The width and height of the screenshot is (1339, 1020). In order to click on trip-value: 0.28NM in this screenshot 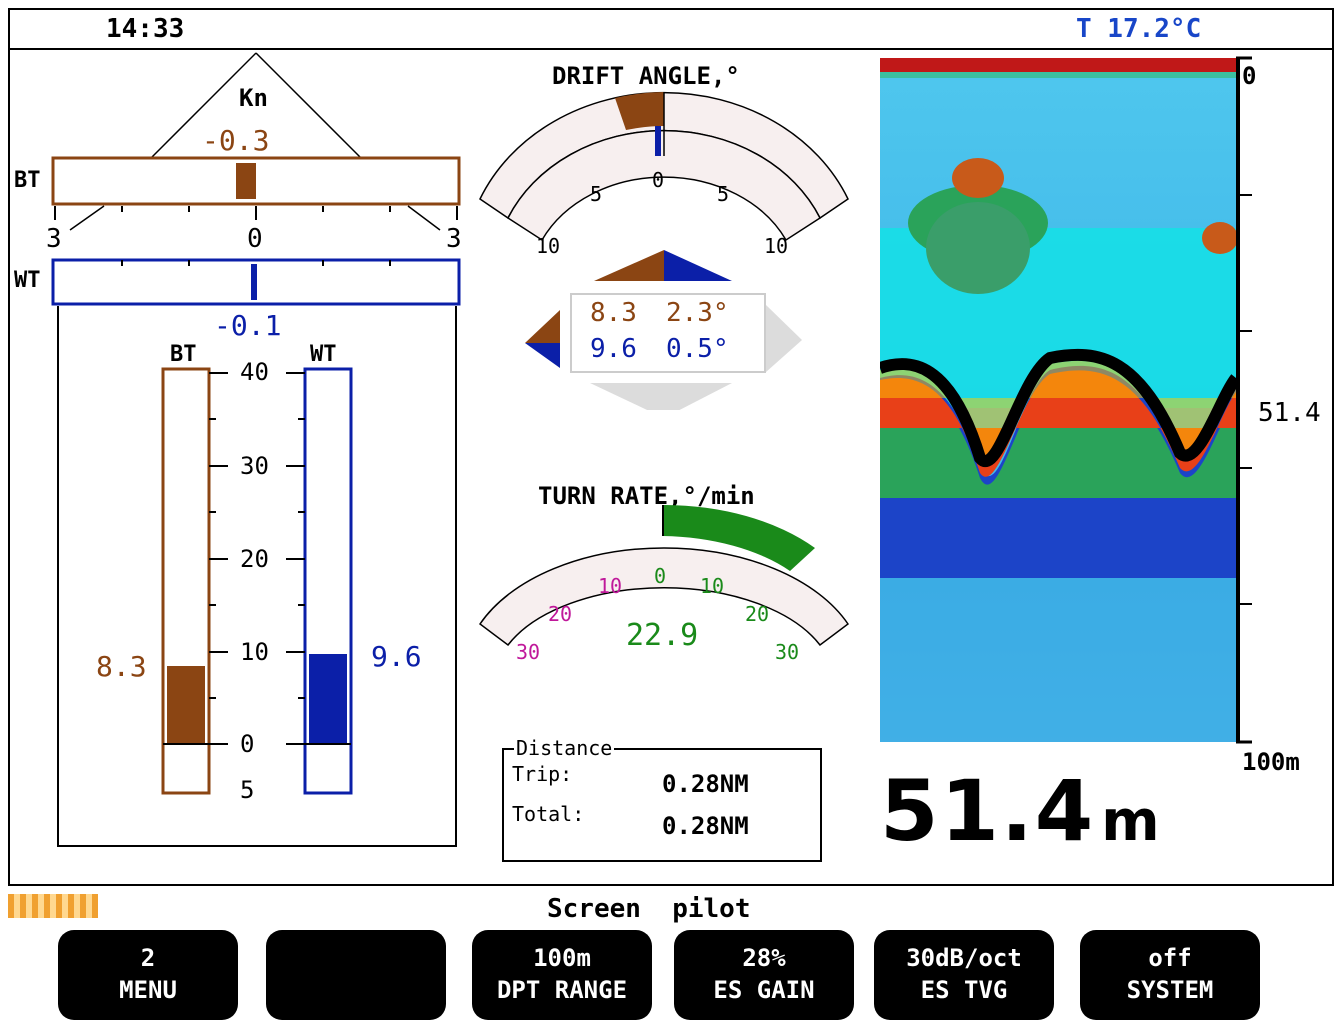, I will do `click(705, 784)`.